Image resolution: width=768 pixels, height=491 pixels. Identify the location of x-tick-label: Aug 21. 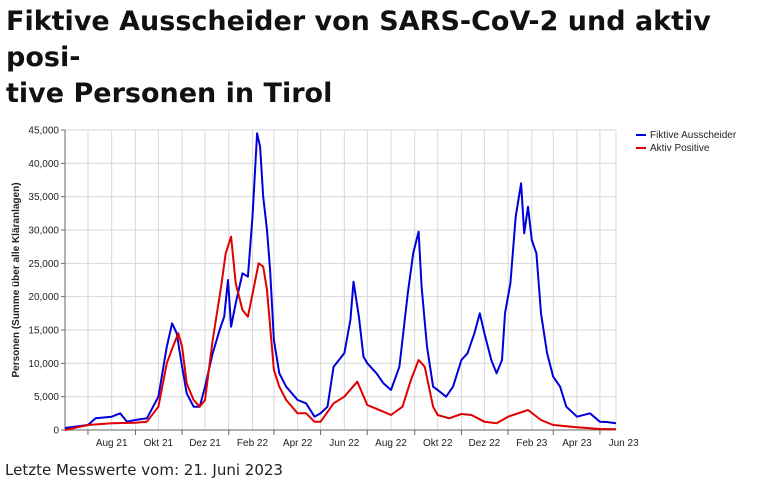
(112, 443).